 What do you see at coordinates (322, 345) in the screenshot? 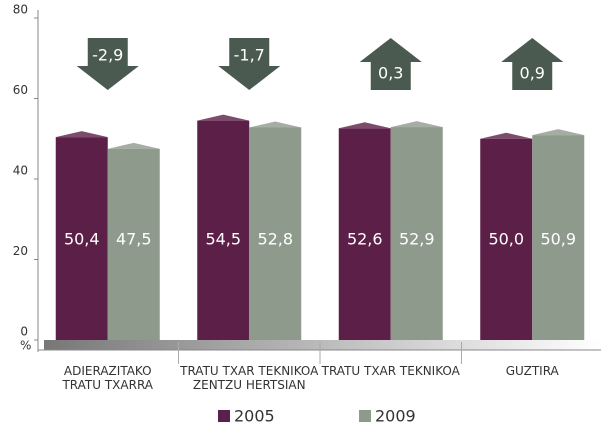
I see `floor` at bounding box center [322, 345].